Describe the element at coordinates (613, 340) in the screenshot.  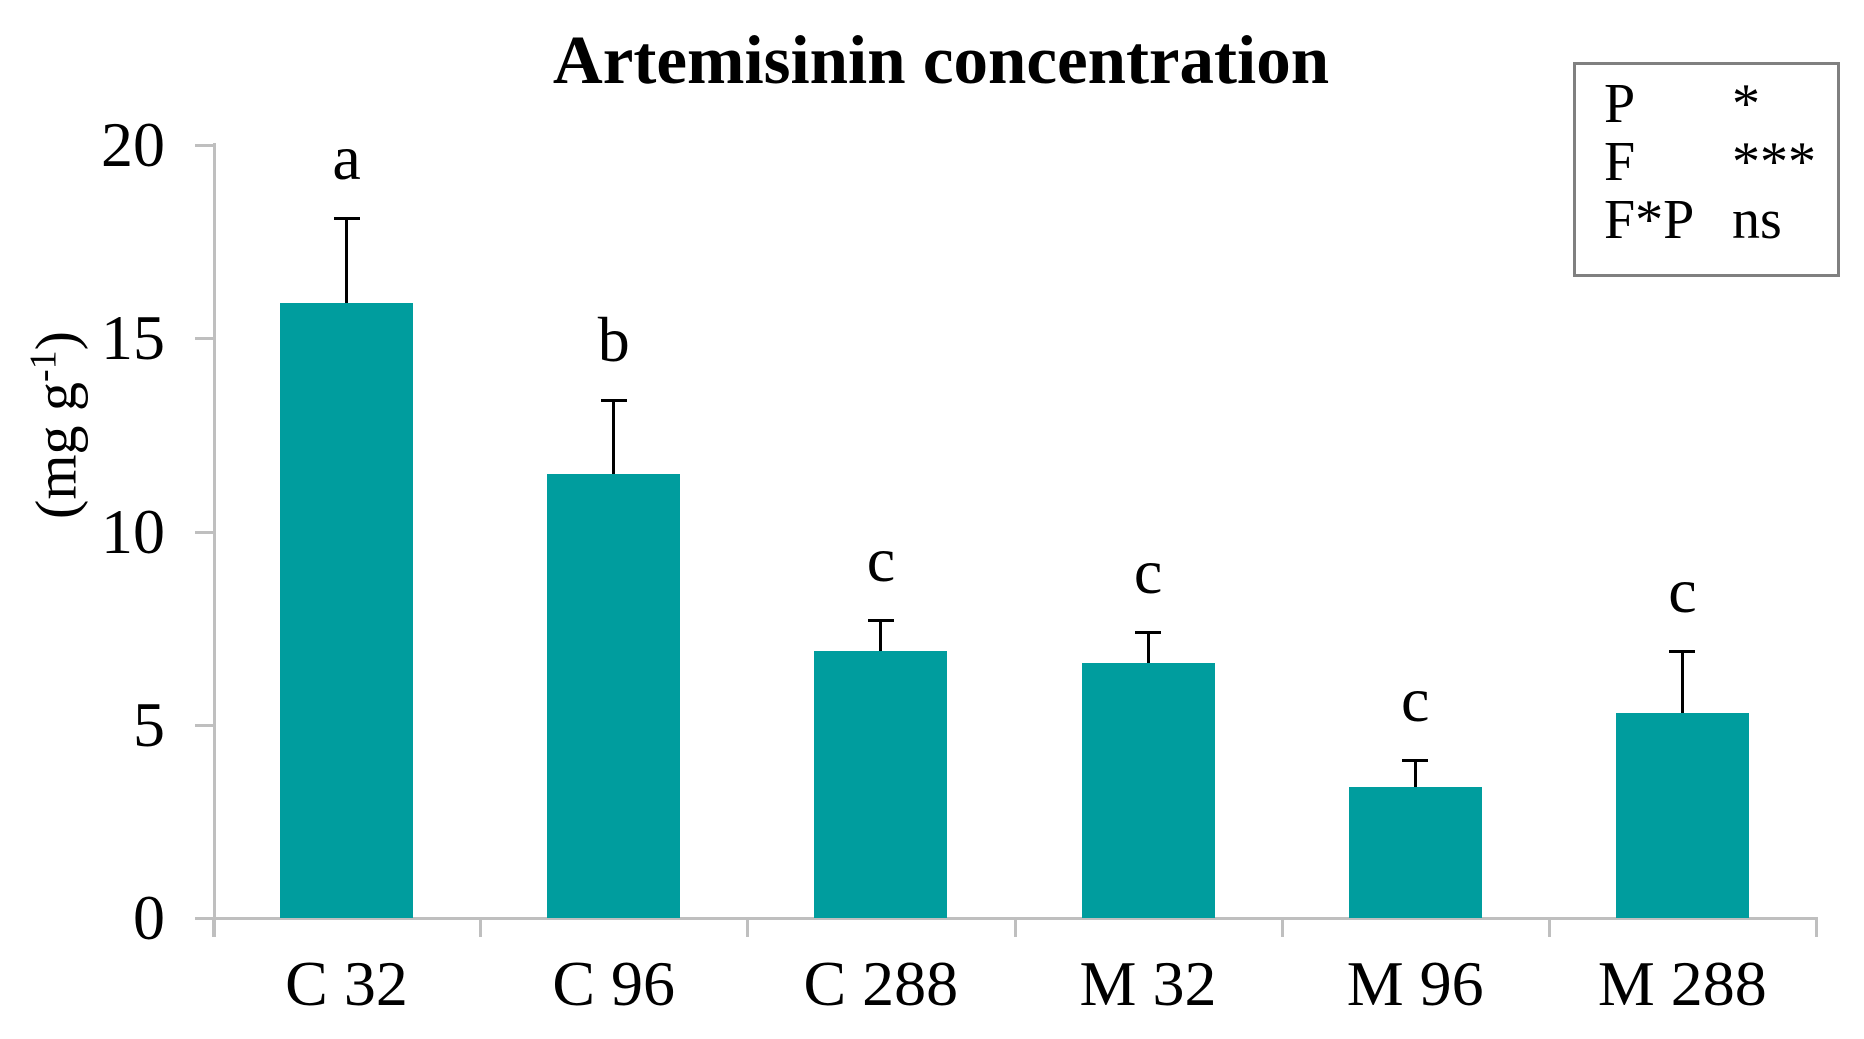
I see `significance-letter: b` at that location.